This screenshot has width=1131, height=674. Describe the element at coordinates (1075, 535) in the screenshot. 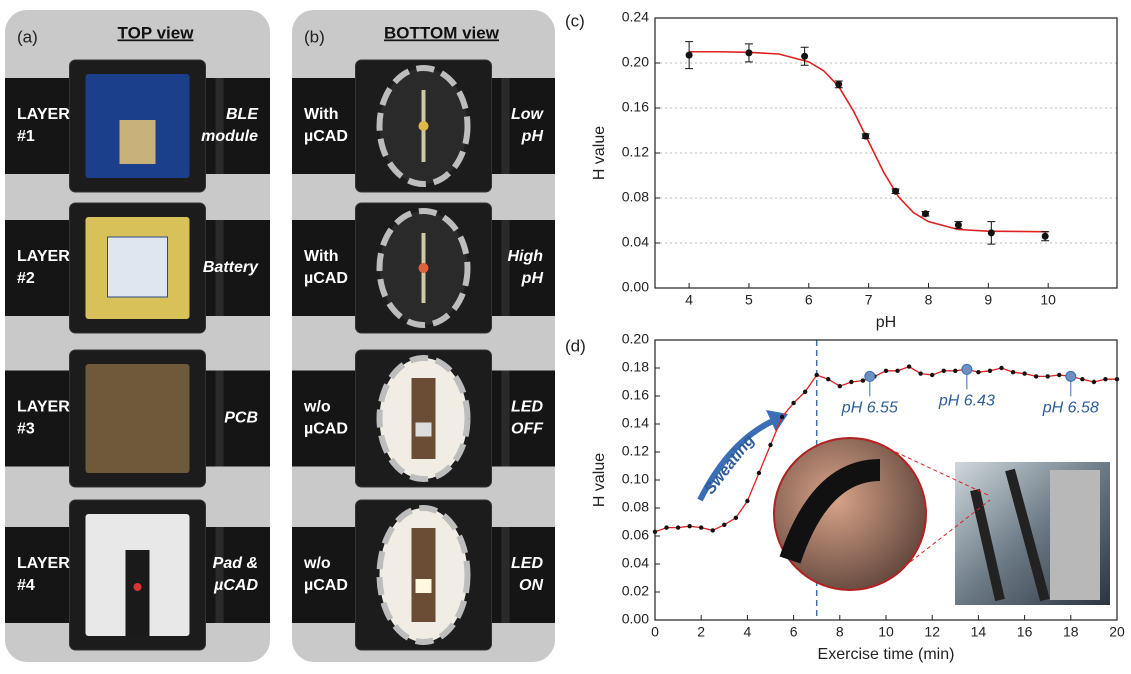

I see `photo-person` at that location.